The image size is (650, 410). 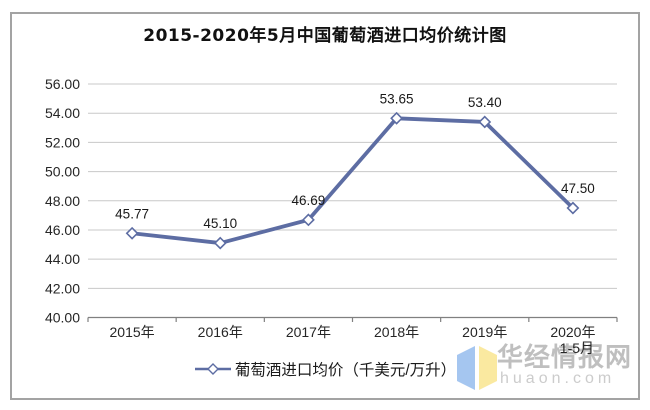 What do you see at coordinates (485, 102) in the screenshot?
I see `data-point-label: 53.40` at bounding box center [485, 102].